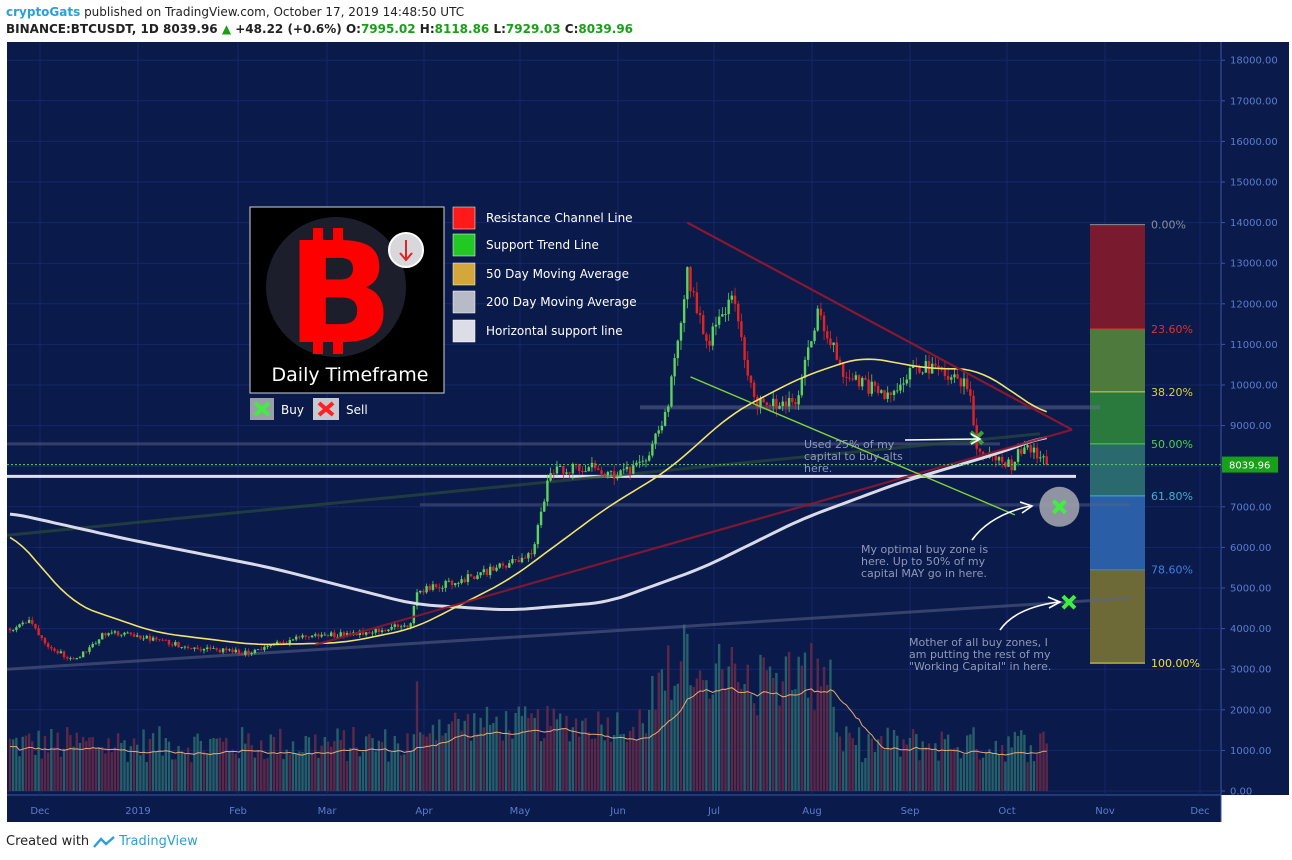 This screenshot has width=1292, height=860. What do you see at coordinates (561, 302) in the screenshot?
I see `legend-label: 200 Day Moving Average` at bounding box center [561, 302].